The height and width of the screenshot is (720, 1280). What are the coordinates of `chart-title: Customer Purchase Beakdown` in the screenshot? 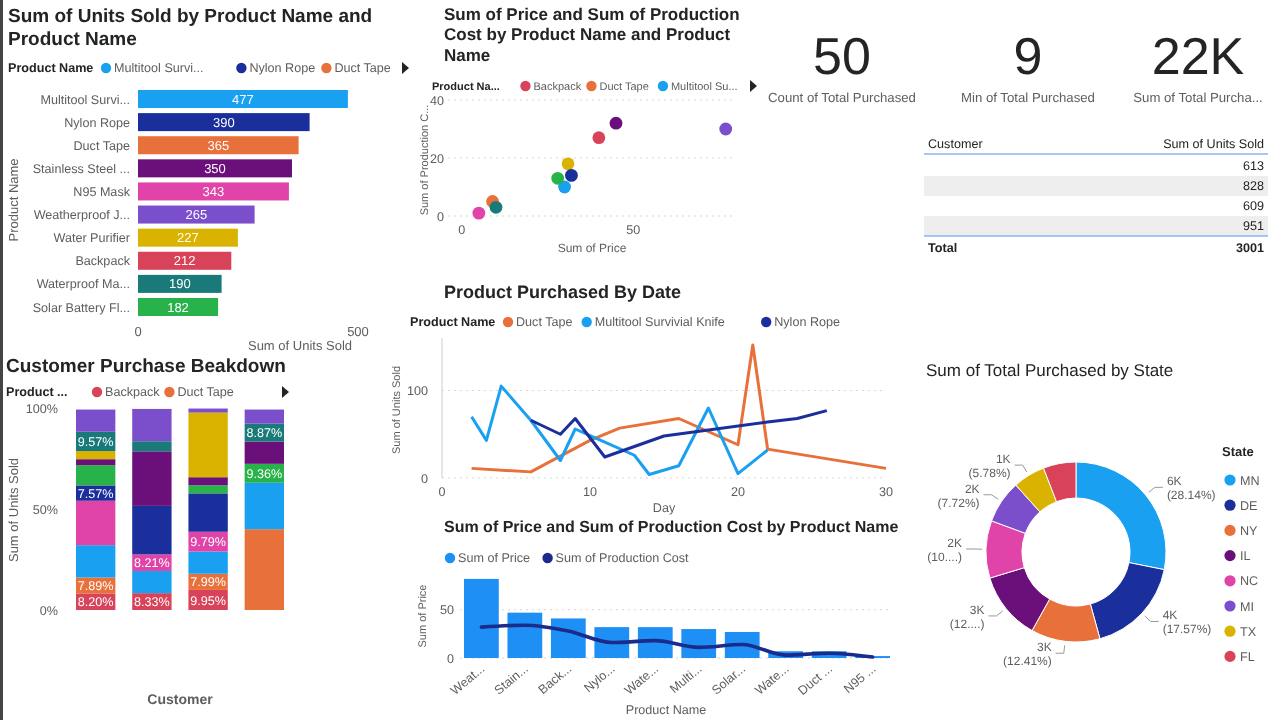 It's located at (146, 367).